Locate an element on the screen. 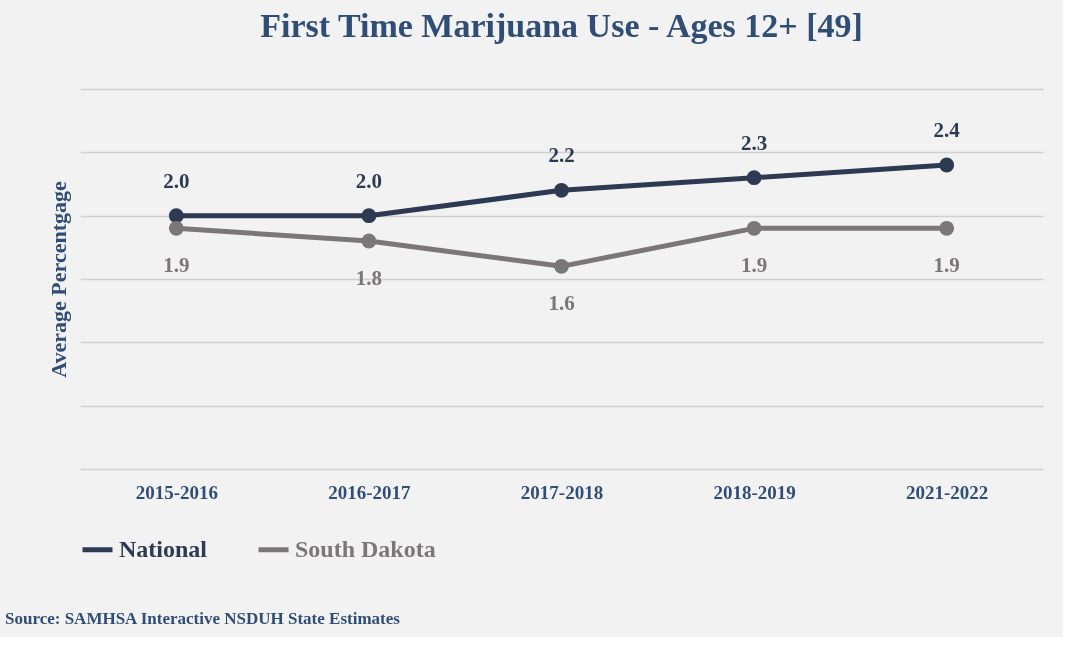 This screenshot has width=1066, height=660. chart-title: First Time Marijuana Use - Ages 12+ [49] is located at coordinates (561, 25).